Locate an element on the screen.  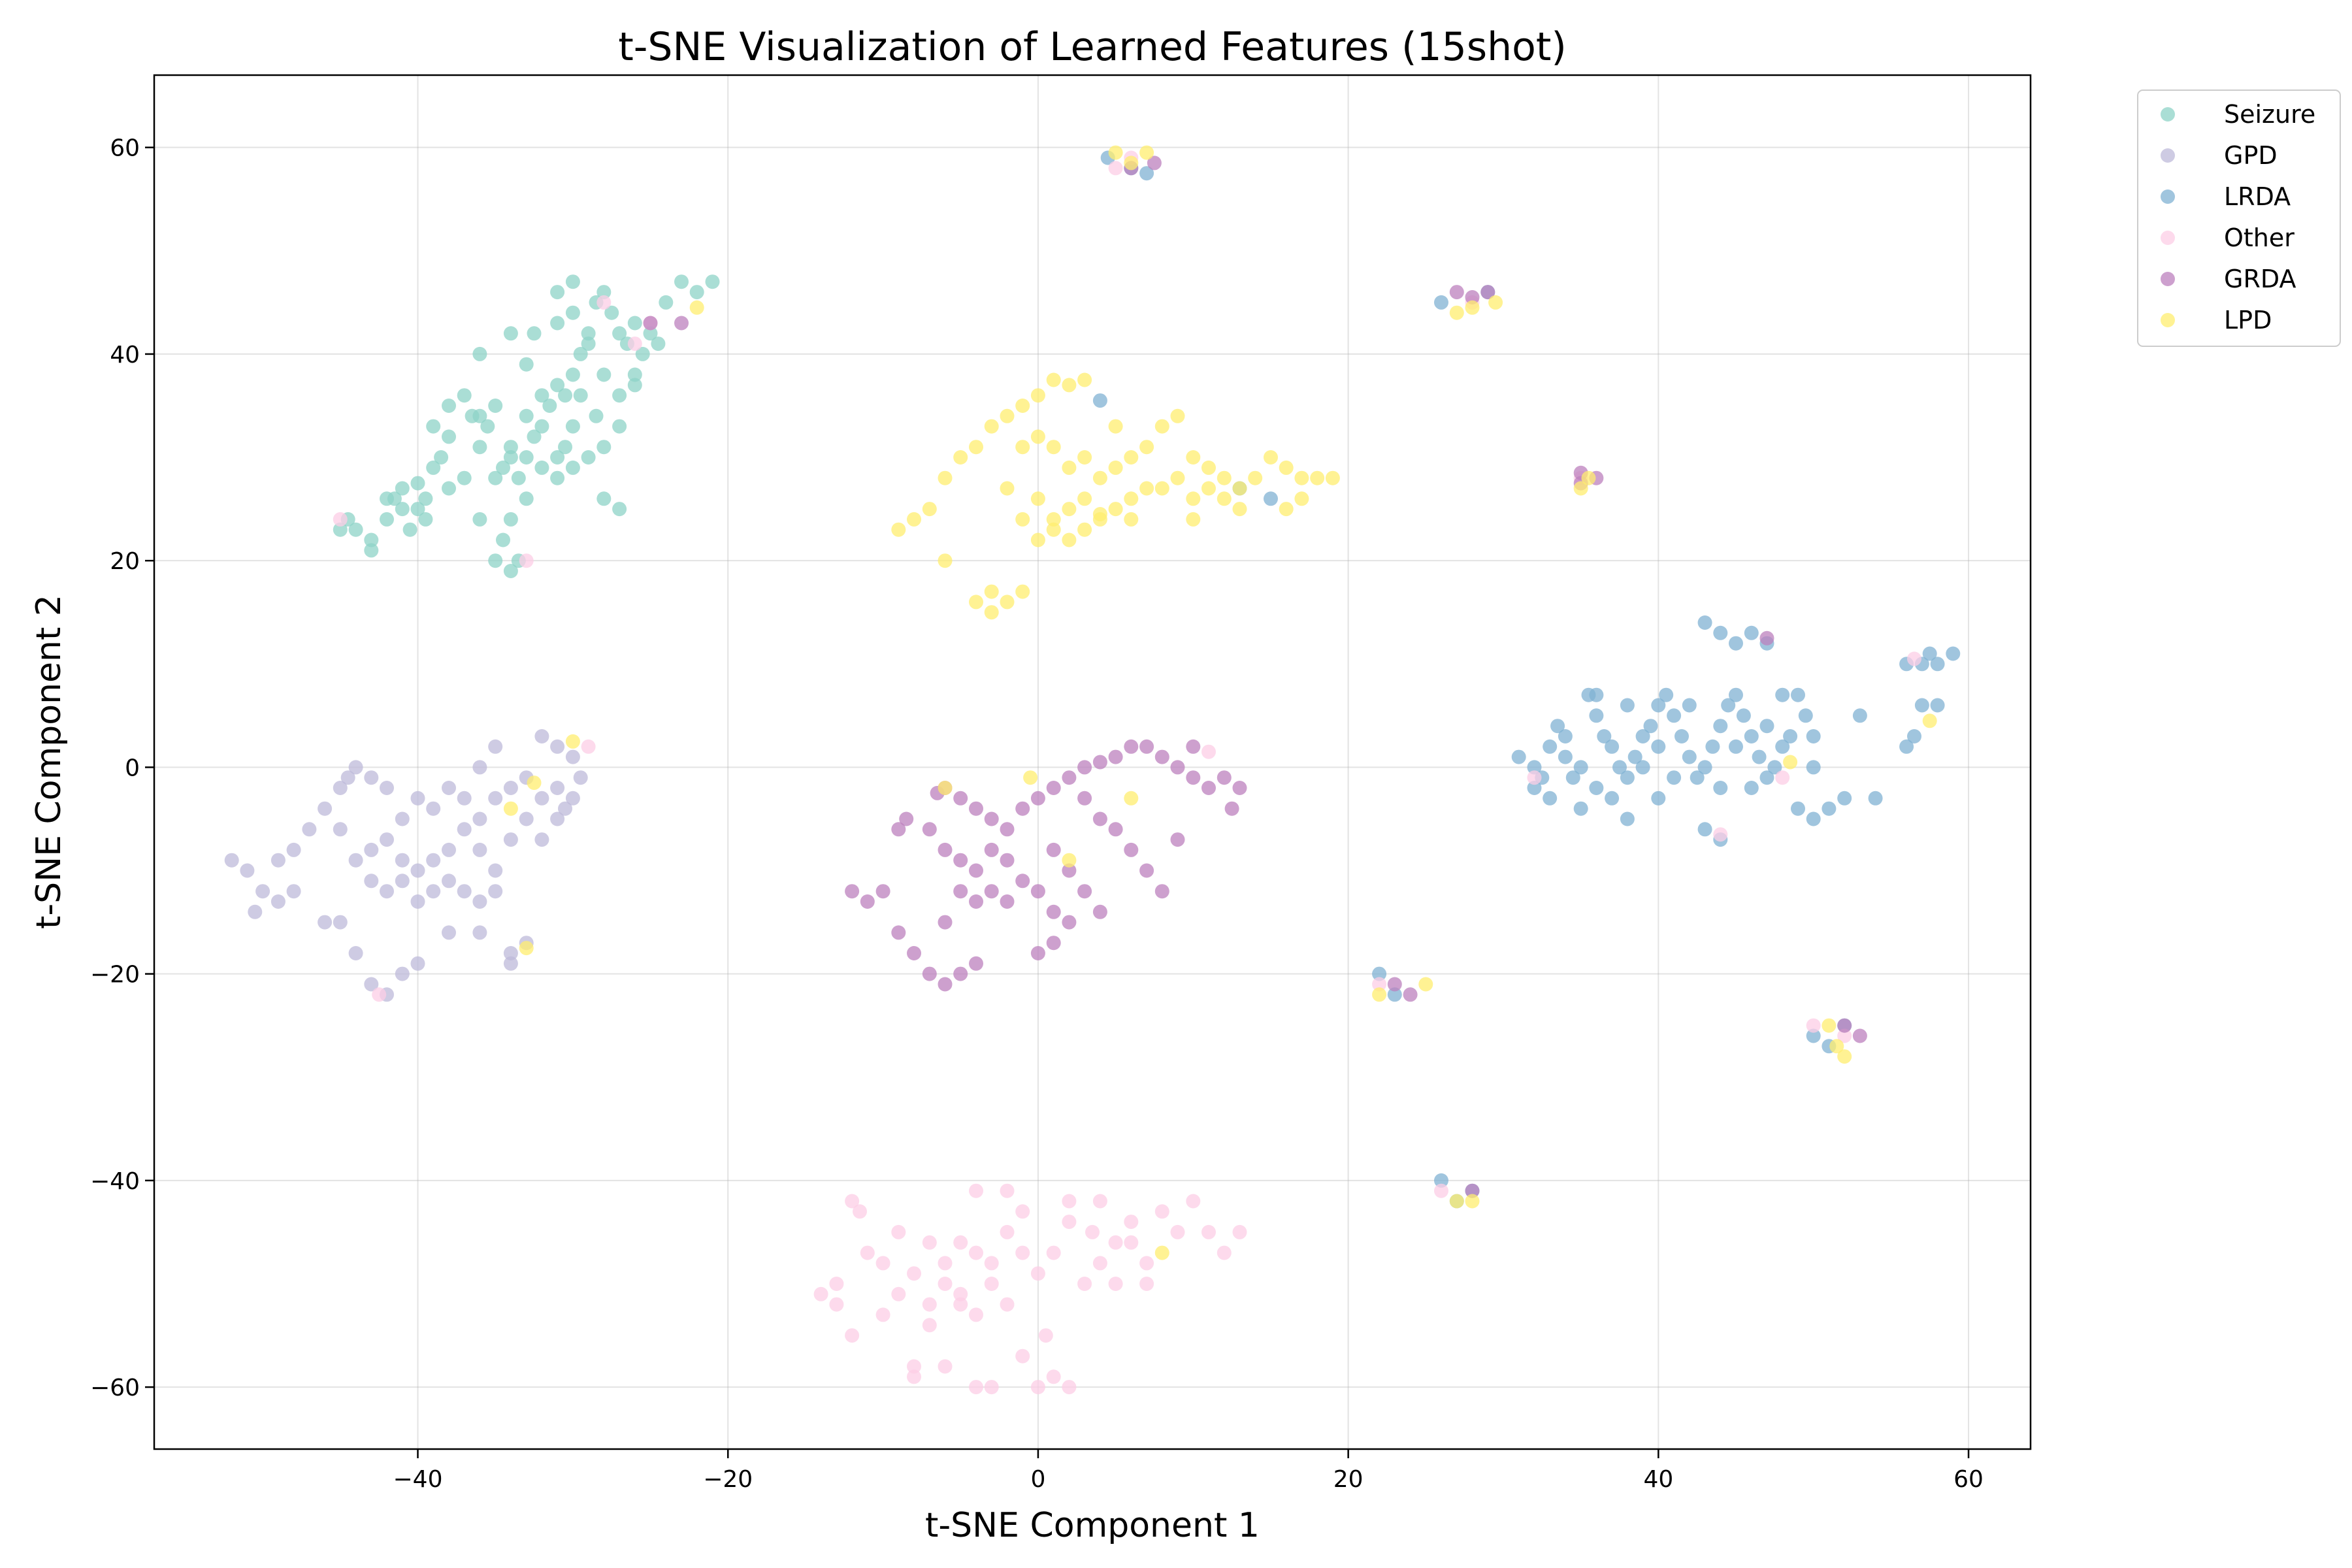
x-tick-label: −20 is located at coordinates (728, 1479).